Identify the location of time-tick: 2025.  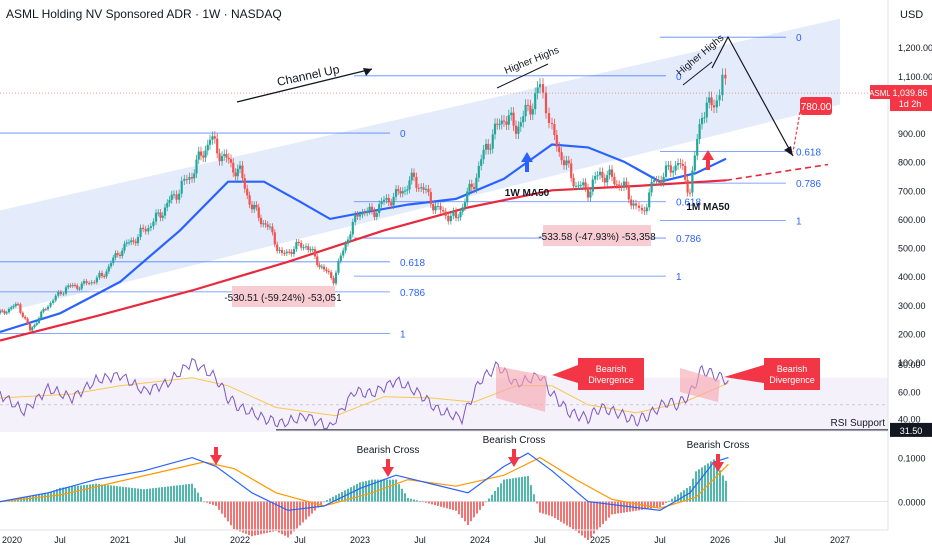
(600, 540).